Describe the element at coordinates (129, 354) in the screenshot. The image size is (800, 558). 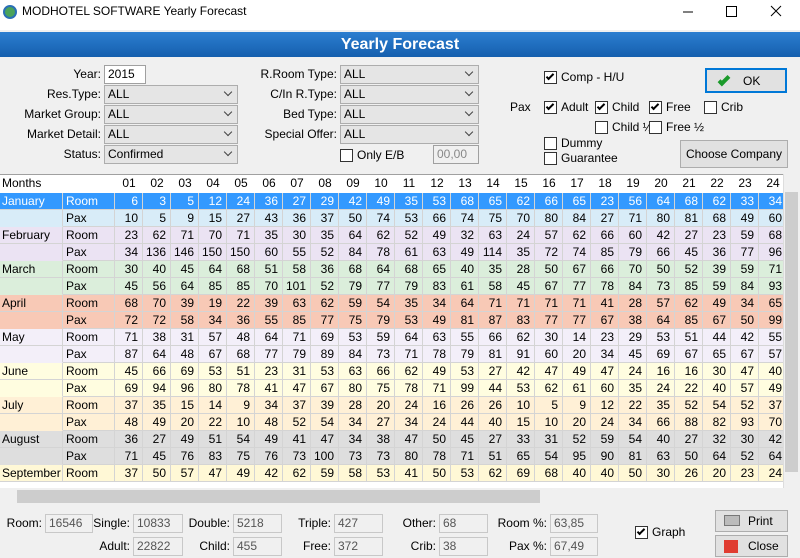
I see `value-cell: 87` at that location.